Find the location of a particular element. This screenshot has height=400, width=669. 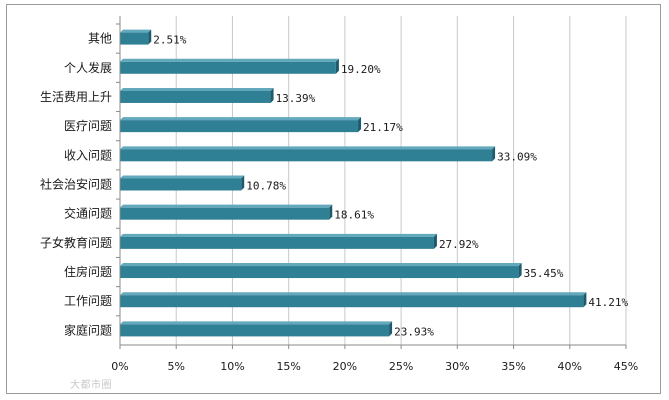

watermark: 大都市圈 is located at coordinates (91, 385).